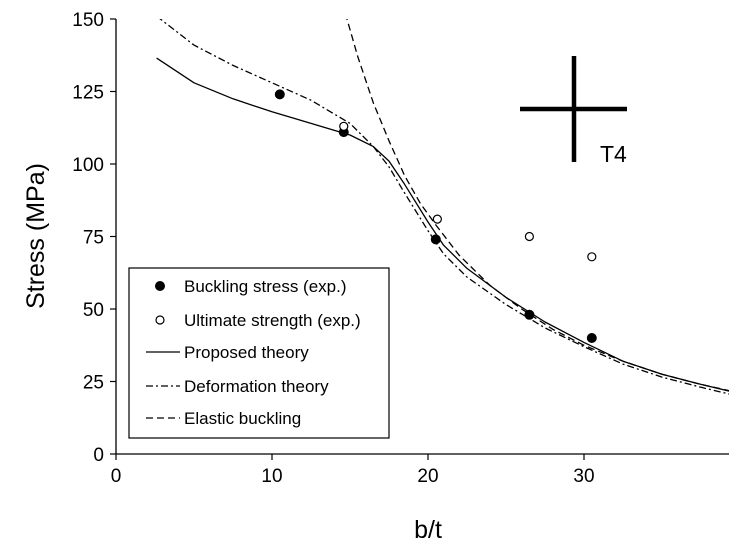 This screenshot has width=729, height=548. I want to click on x-tick-label: 30, so click(583, 476).